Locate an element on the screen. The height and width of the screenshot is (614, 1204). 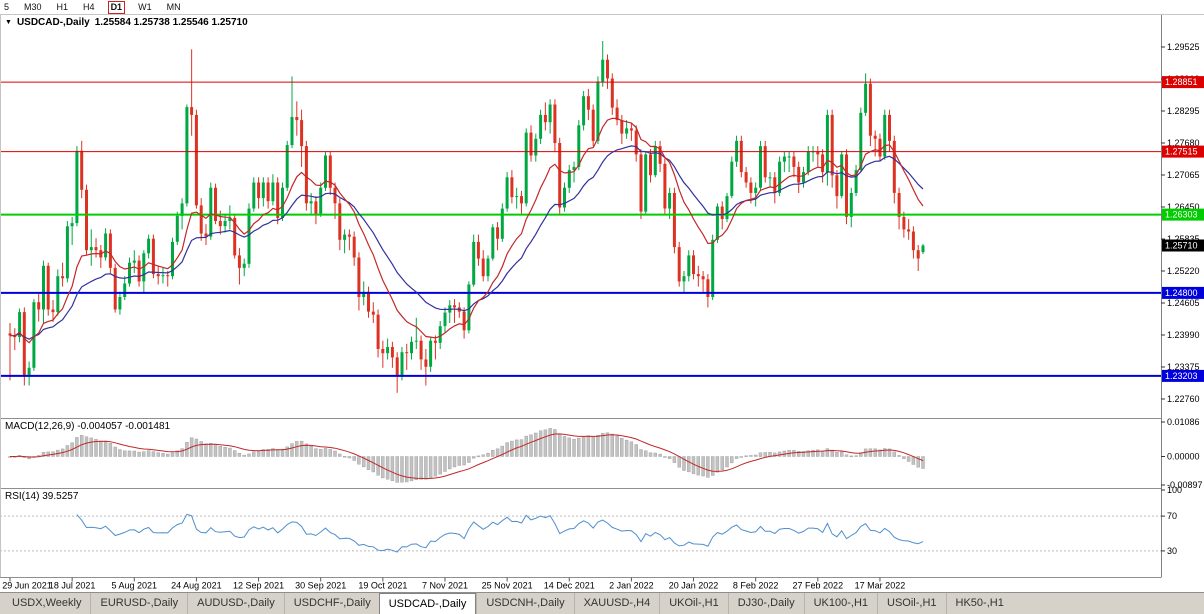
current-price-tag: 1.25710 is located at coordinates (1183, 245).